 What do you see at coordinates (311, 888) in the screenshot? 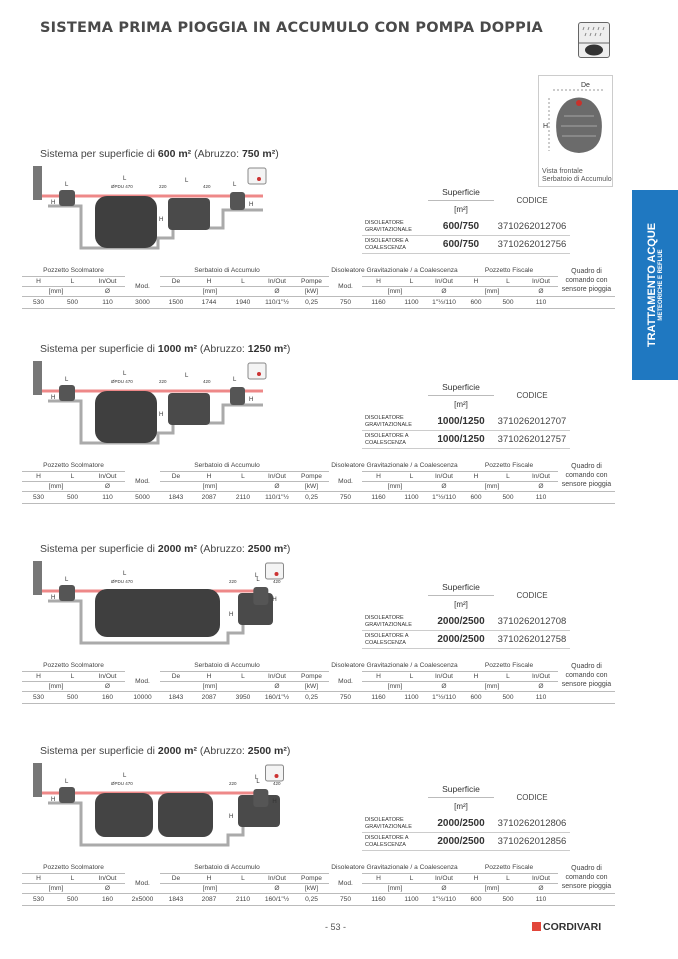
I see `header-cell: [kW]` at bounding box center [311, 888].